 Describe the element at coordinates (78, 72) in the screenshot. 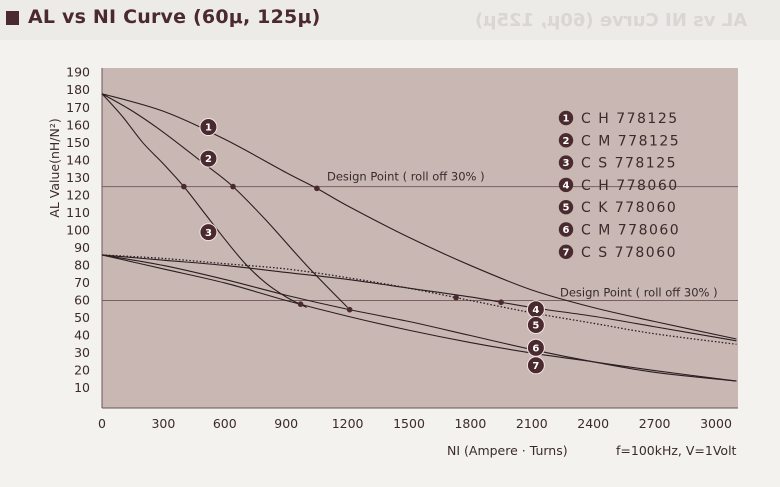

I see `y-tick-label: 190` at that location.